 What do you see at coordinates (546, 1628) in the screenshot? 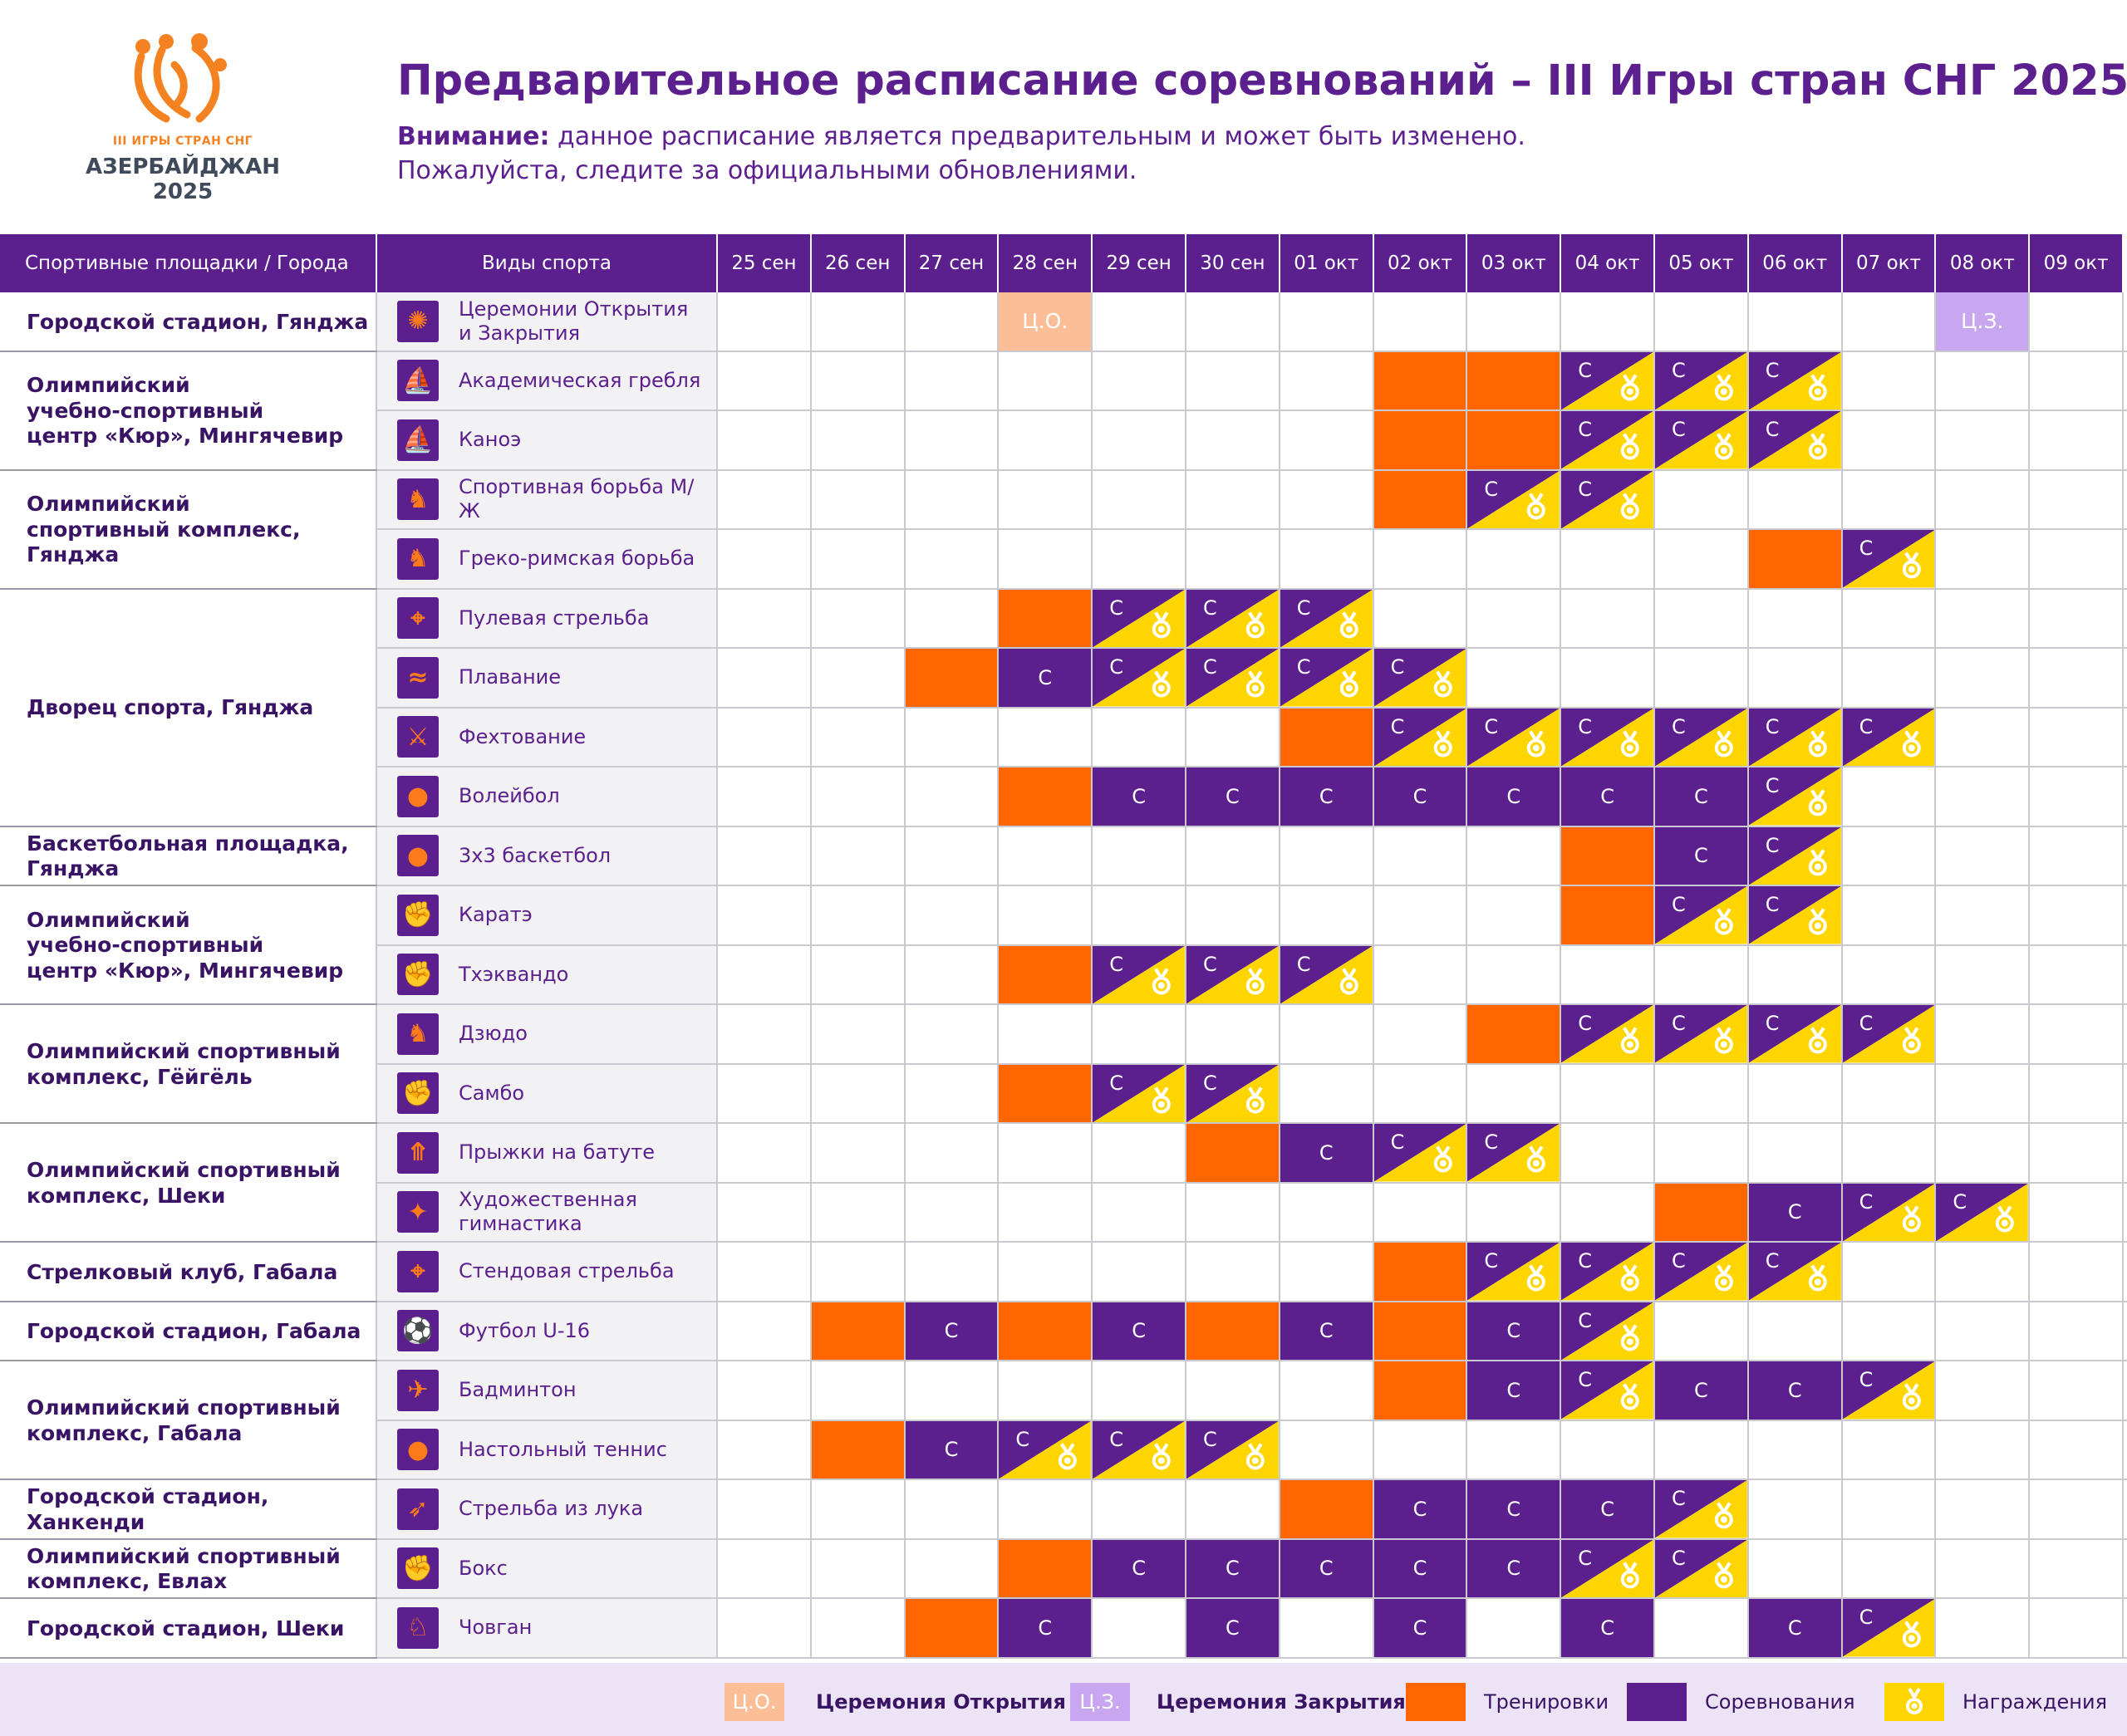
I see `sport-row-label: ♘ Човган` at bounding box center [546, 1628].